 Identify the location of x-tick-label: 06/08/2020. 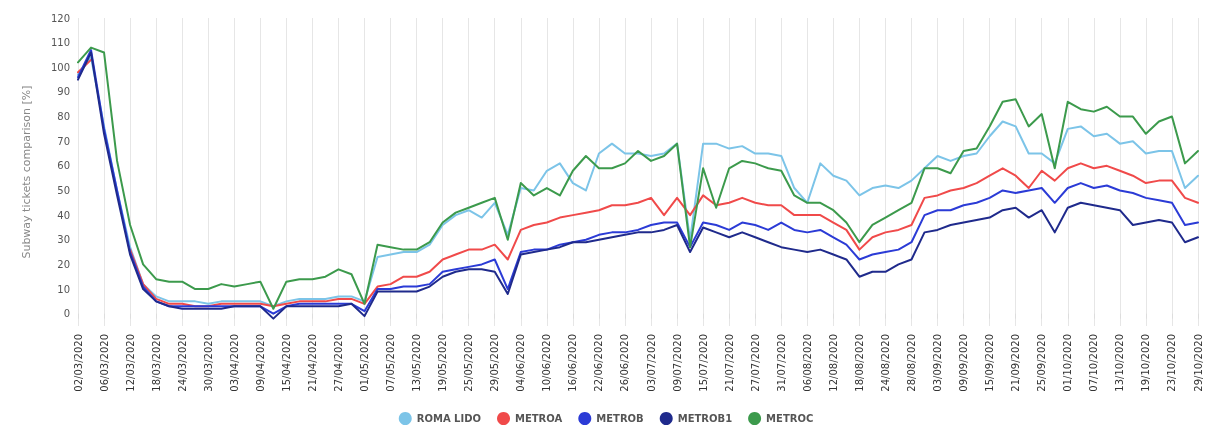
(807, 363).